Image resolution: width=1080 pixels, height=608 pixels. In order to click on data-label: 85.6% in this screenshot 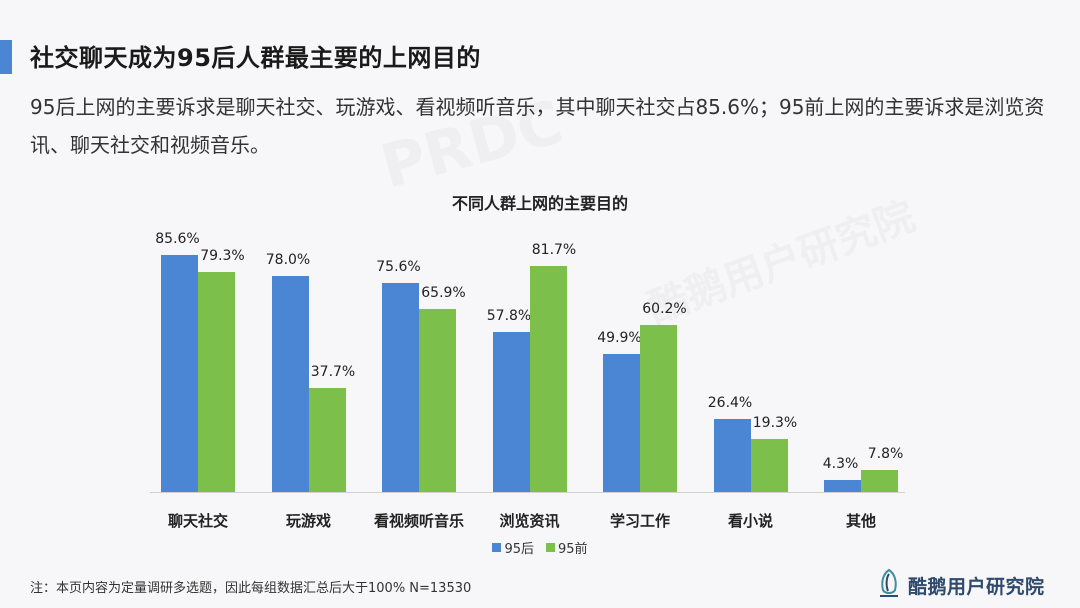, I will do `click(177, 238)`.